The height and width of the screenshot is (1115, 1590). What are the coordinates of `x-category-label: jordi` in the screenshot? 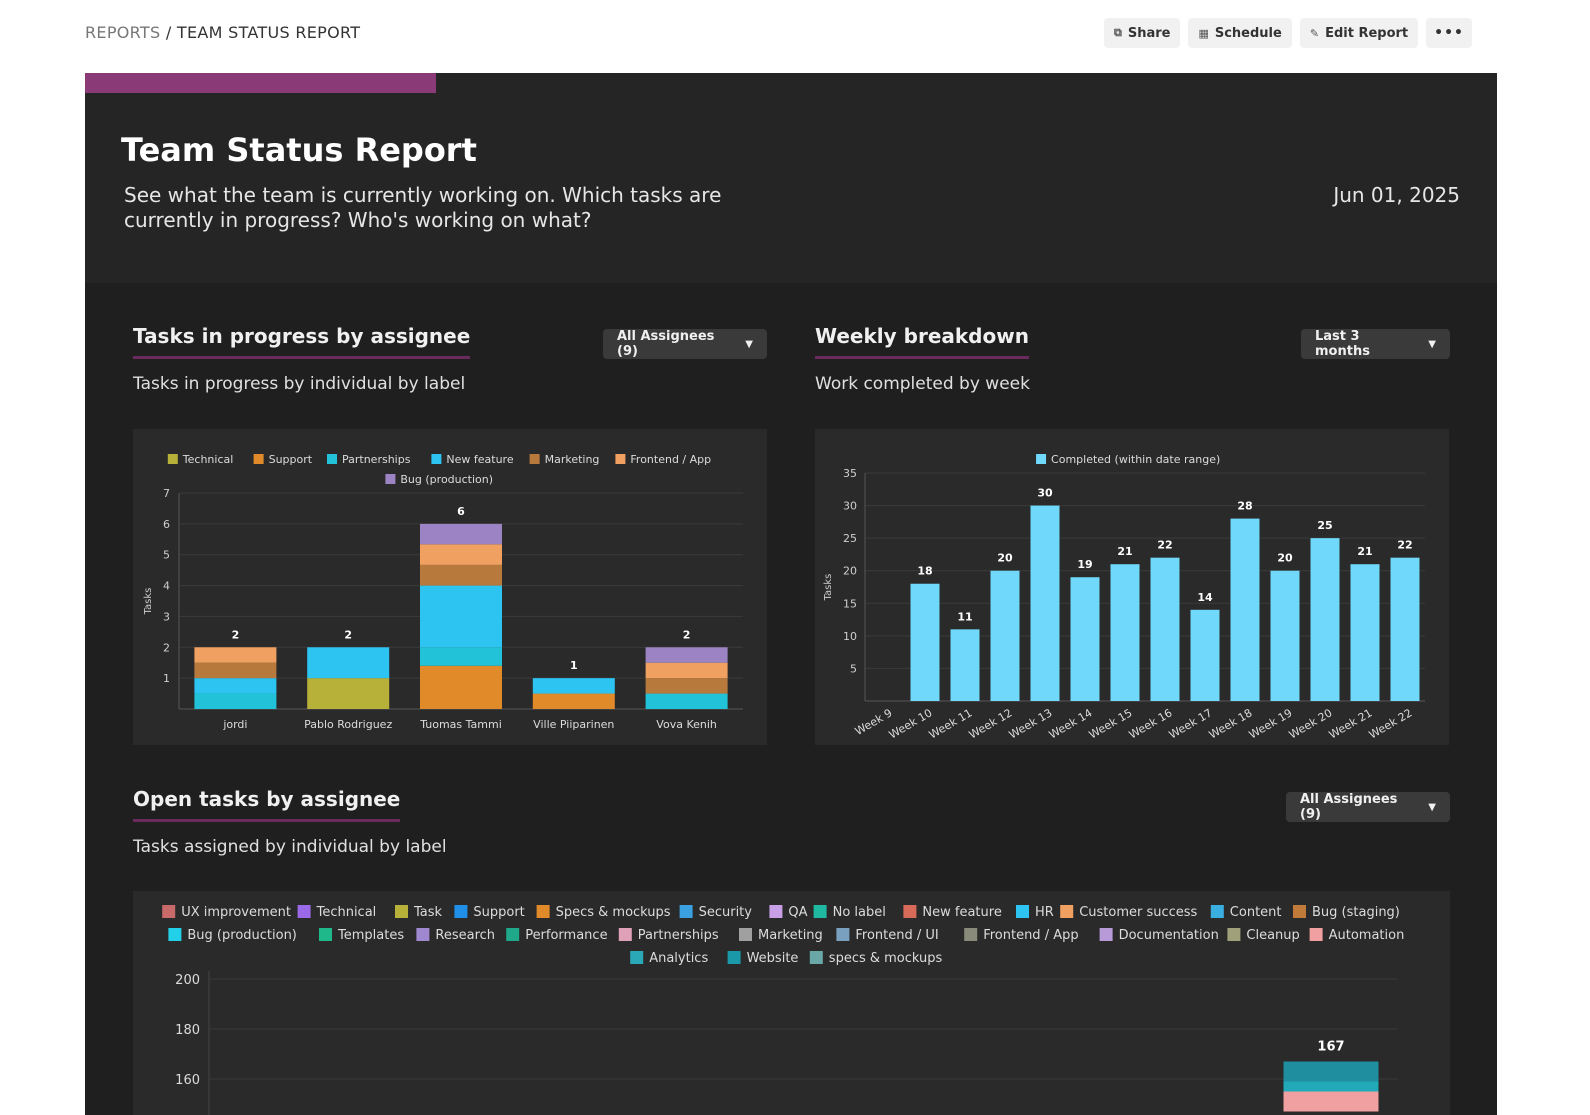 It's located at (234, 724).